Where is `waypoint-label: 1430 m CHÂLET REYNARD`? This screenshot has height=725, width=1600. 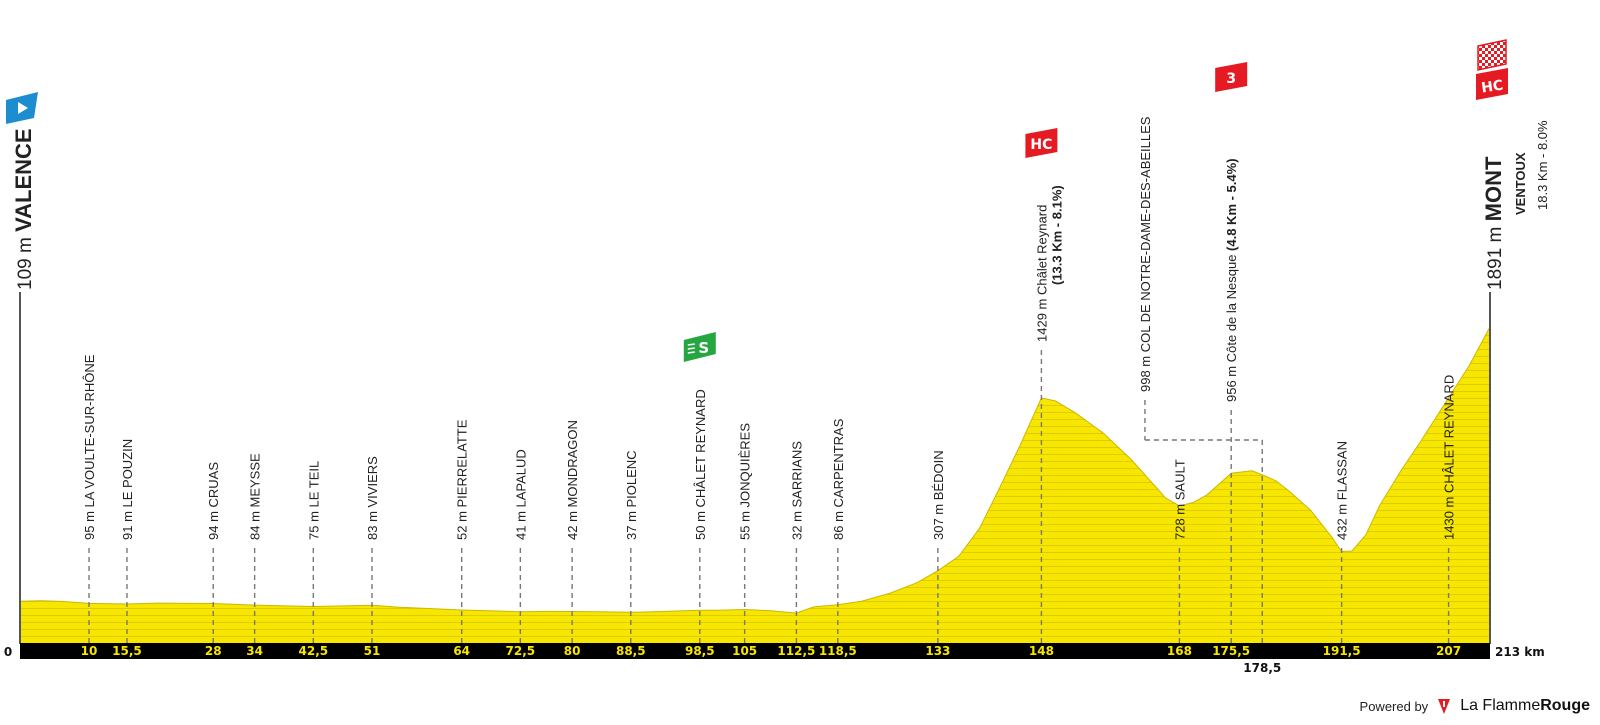 waypoint-label: 1430 m CHÂLET REYNARD is located at coordinates (1449, 457).